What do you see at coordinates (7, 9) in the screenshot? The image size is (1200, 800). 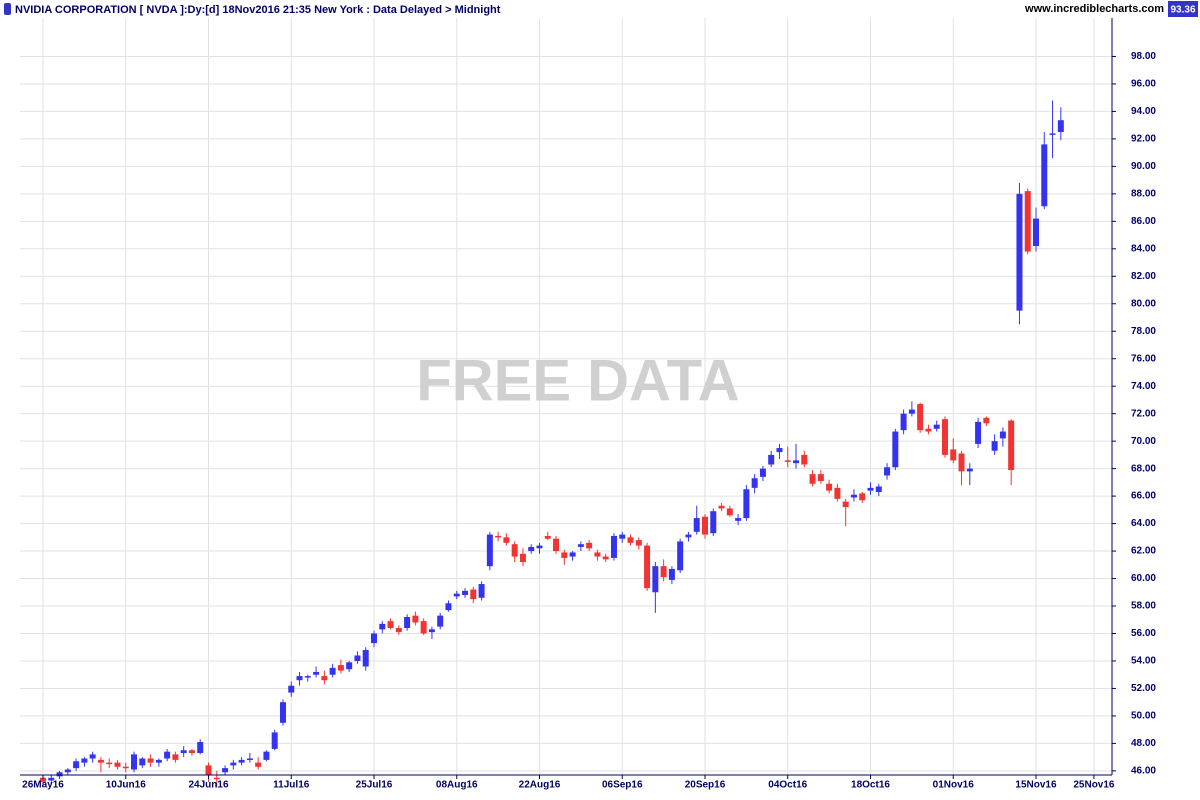 I see `symbol-icon` at bounding box center [7, 9].